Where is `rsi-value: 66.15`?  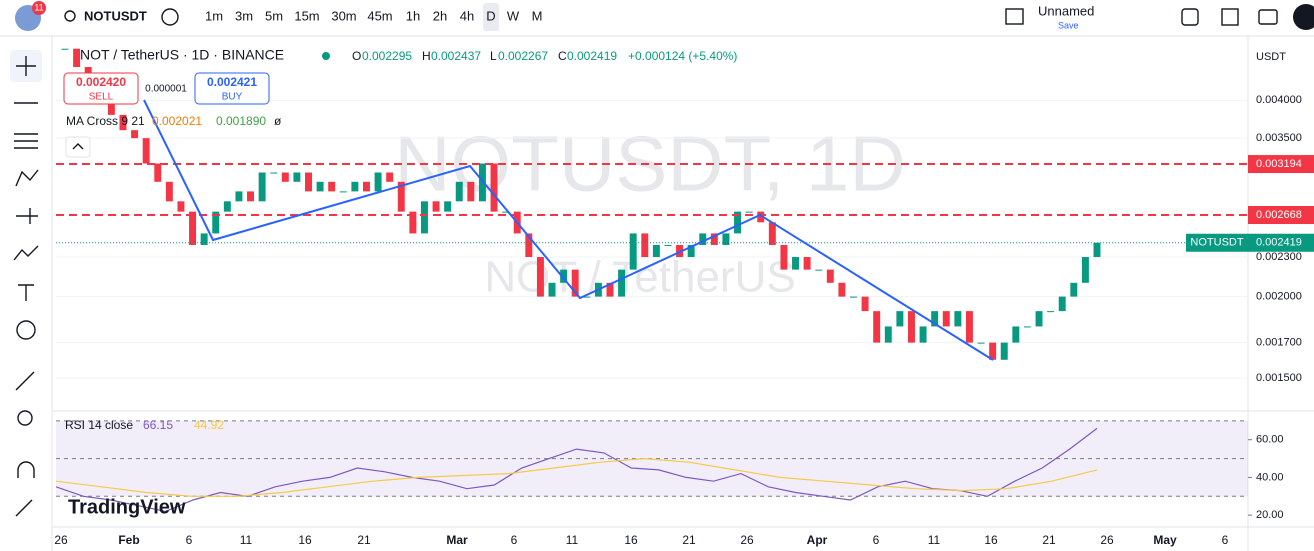
rsi-value: 66.15 is located at coordinates (158, 425).